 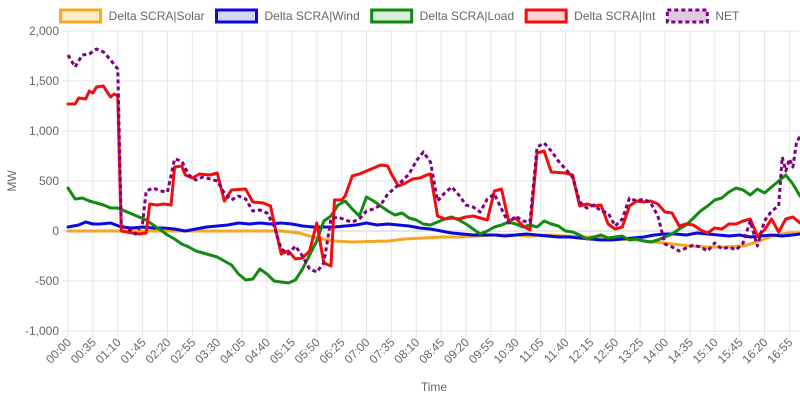 What do you see at coordinates (556, 350) in the screenshot?
I see `x-tick-label: 11:40` at bounding box center [556, 350].